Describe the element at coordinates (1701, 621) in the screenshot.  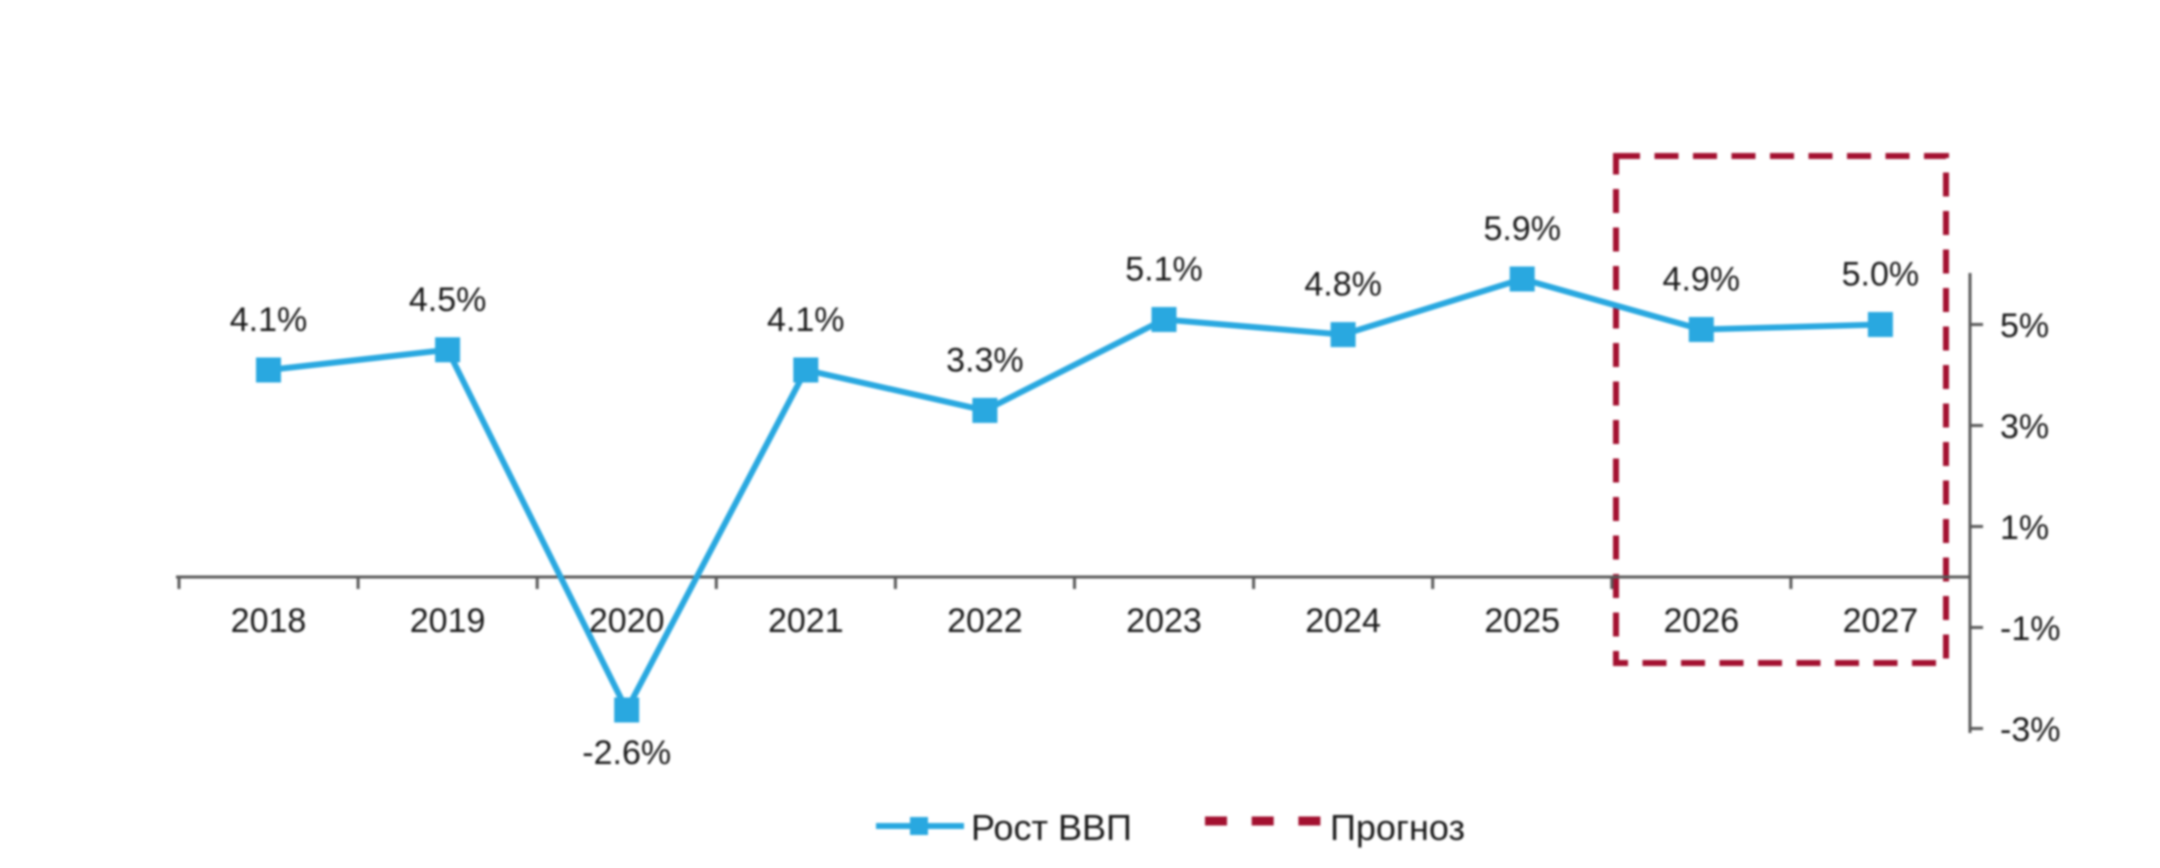
I see `svg-text: 2026` at that location.